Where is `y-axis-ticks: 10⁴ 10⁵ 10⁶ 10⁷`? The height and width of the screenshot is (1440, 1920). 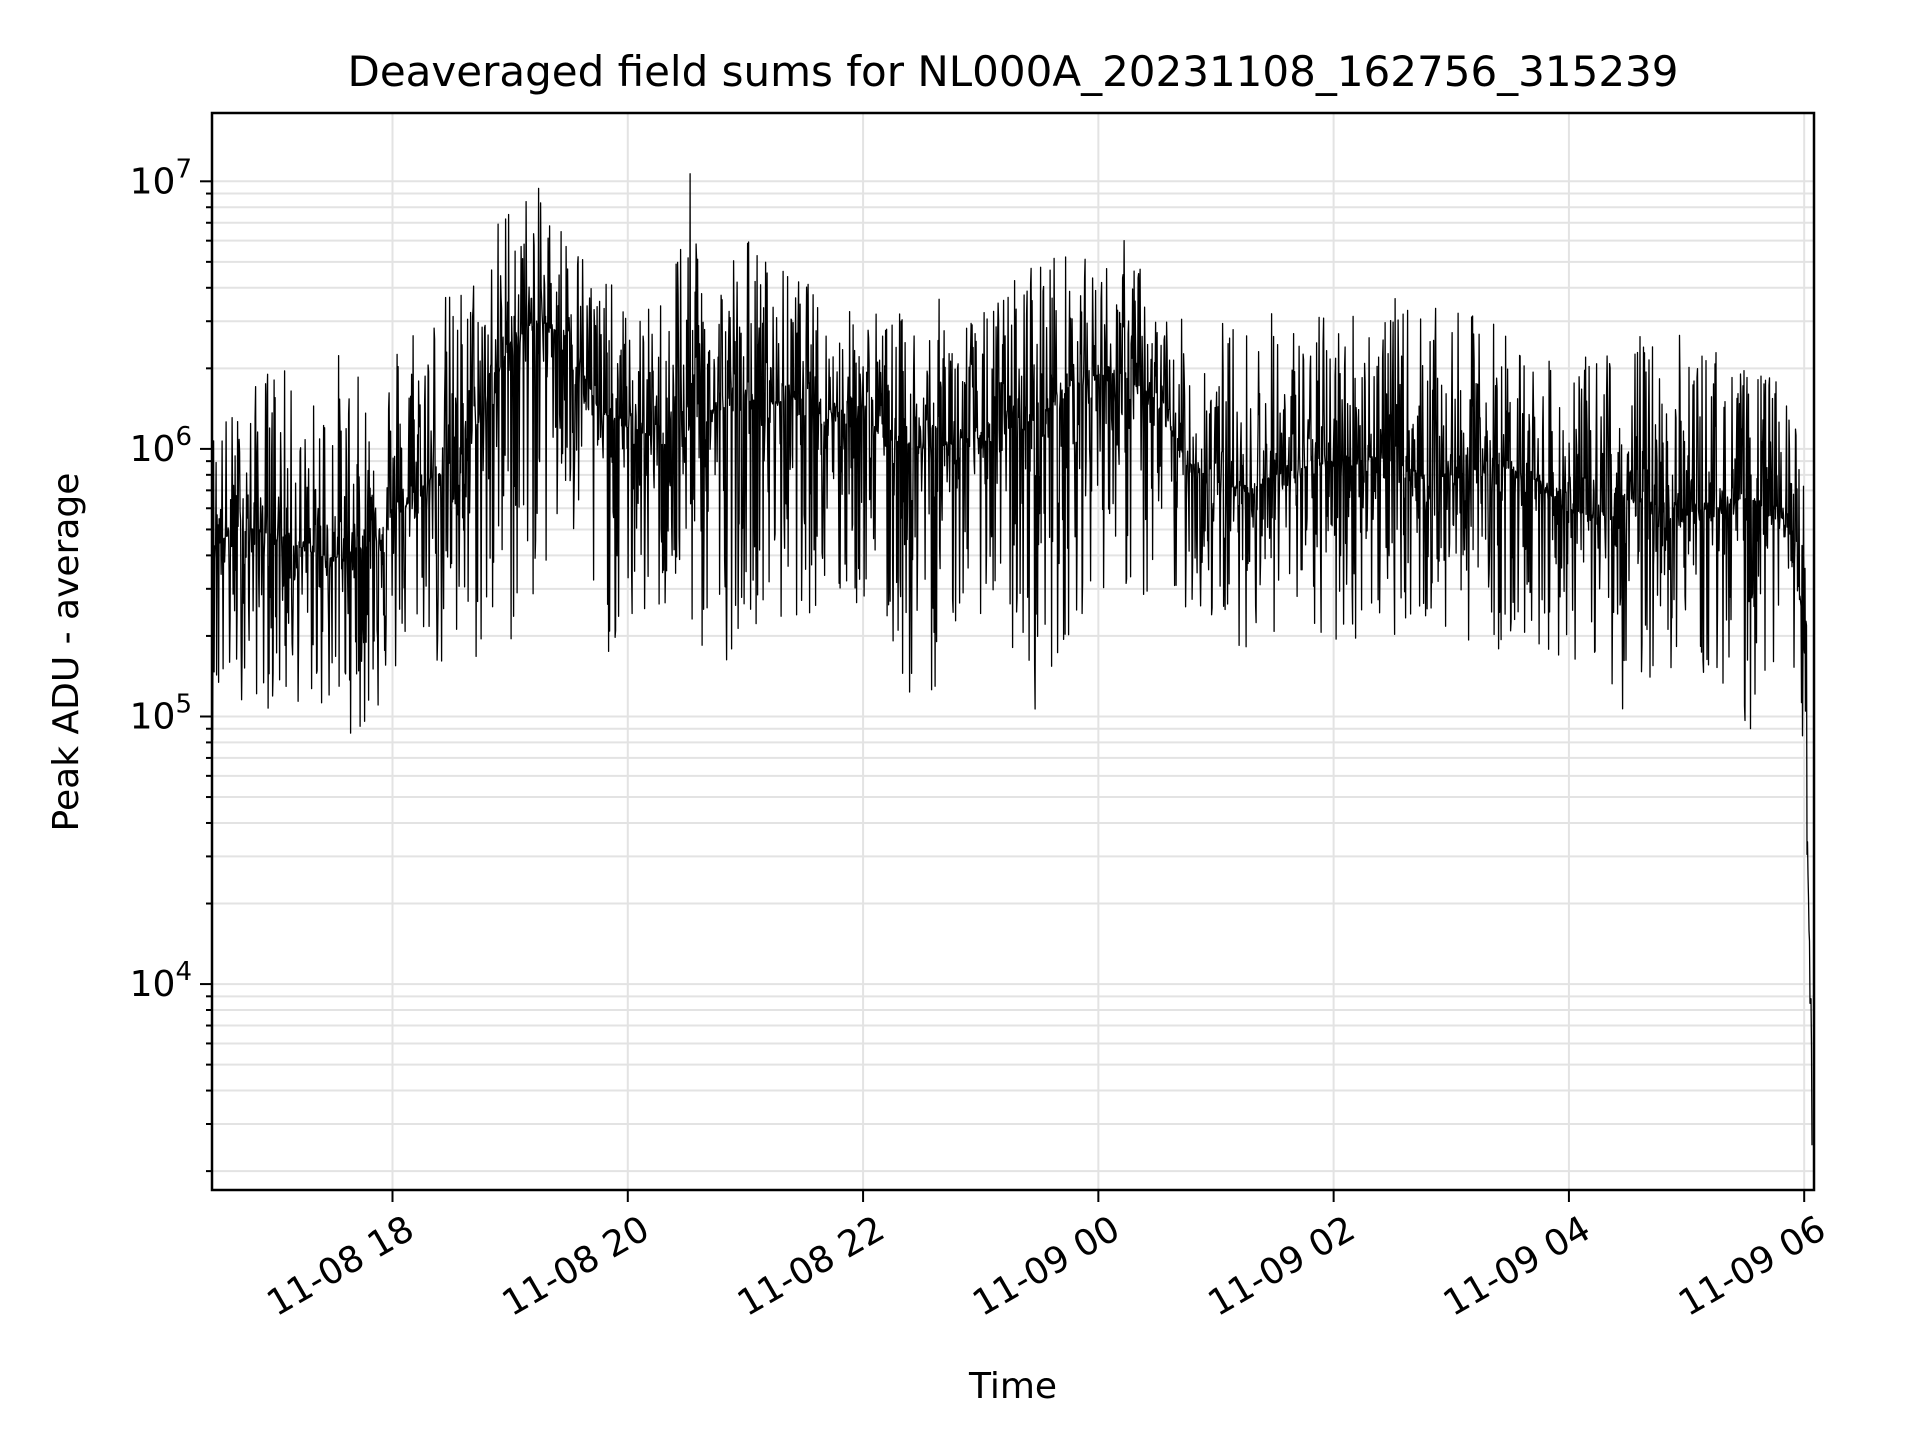 y-axis-ticks: 10⁴ 10⁵ 10⁶ 10⁷ is located at coordinates (171, 663).